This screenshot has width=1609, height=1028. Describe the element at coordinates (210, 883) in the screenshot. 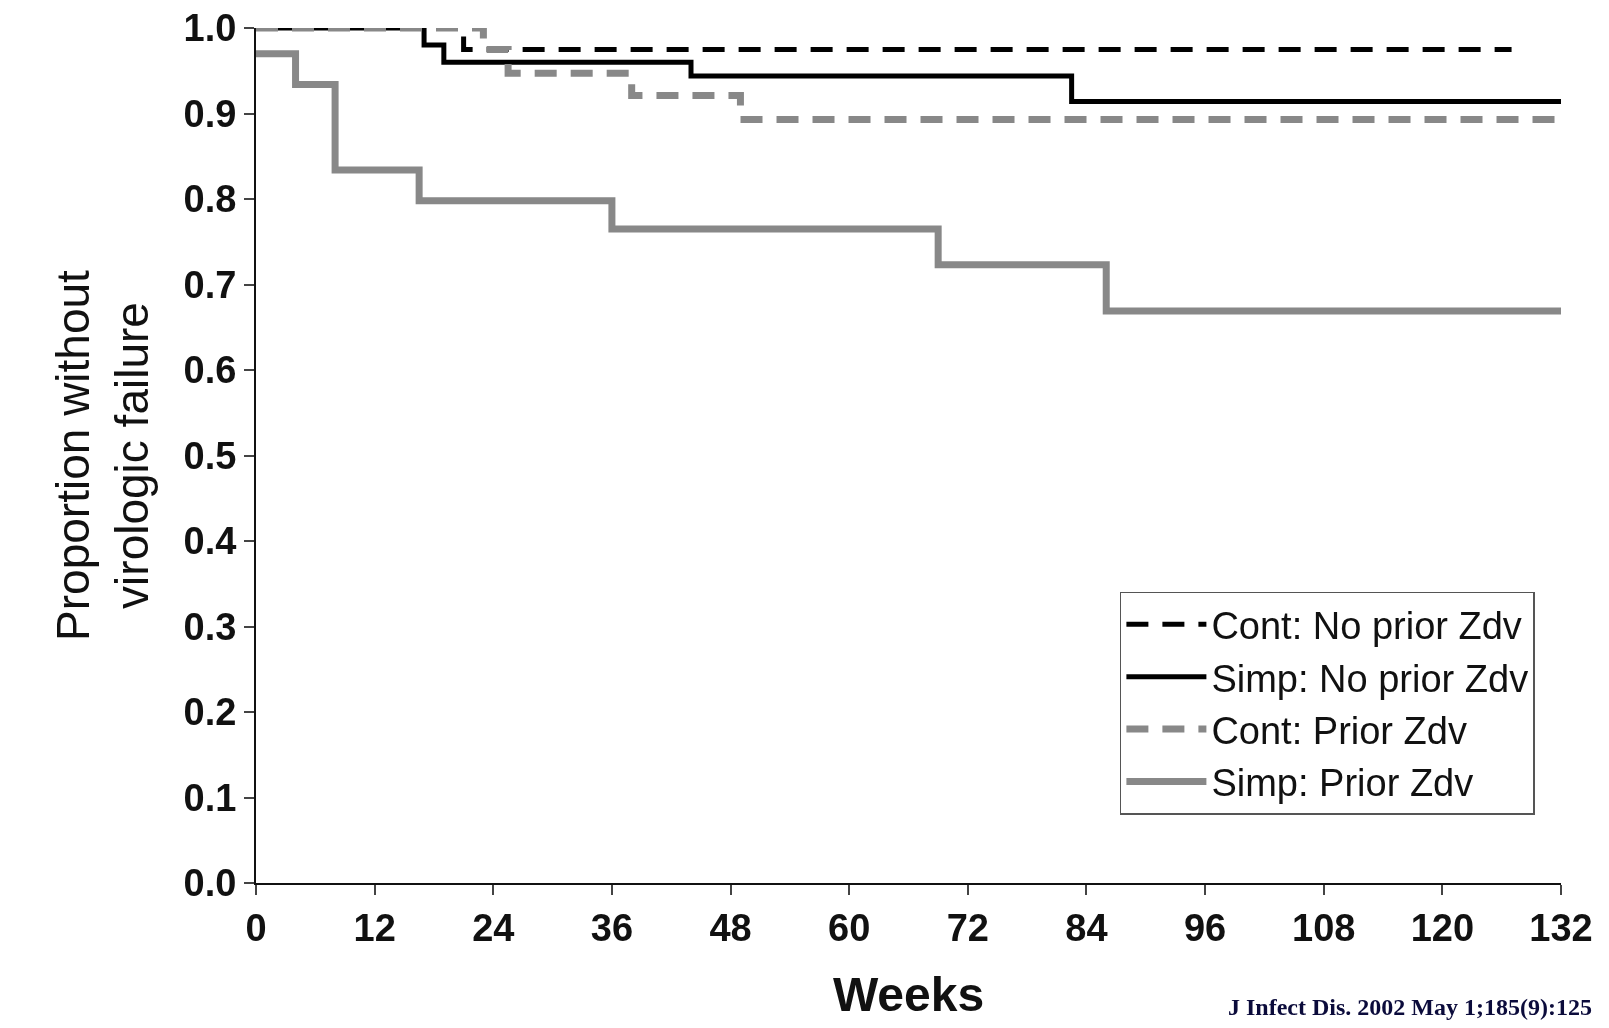

I see `y-tick-label: 0.0` at that location.